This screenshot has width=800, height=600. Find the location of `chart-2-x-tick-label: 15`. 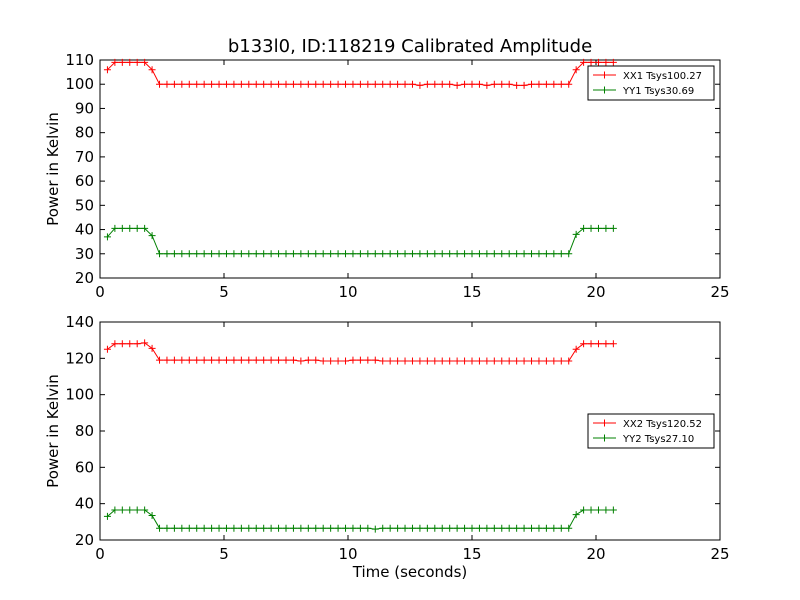

chart-2-x-tick-label: 15 is located at coordinates (471, 554).